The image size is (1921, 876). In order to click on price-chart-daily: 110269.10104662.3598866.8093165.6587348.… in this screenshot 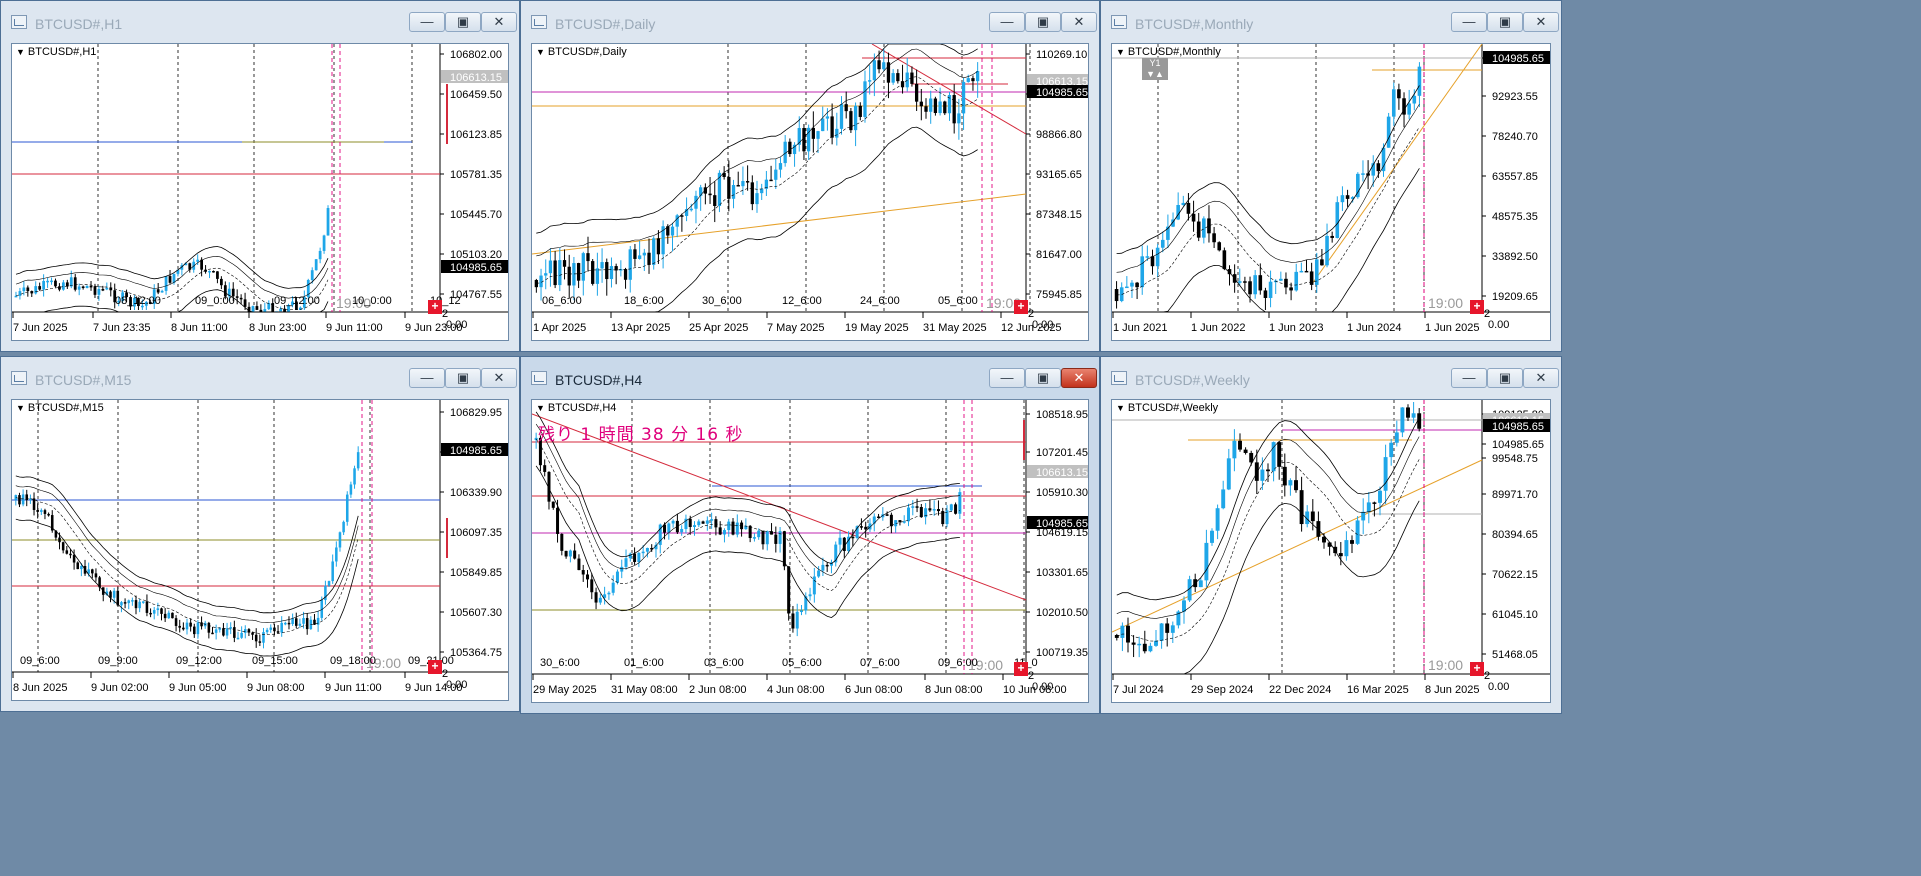, I will do `click(810, 192)`.